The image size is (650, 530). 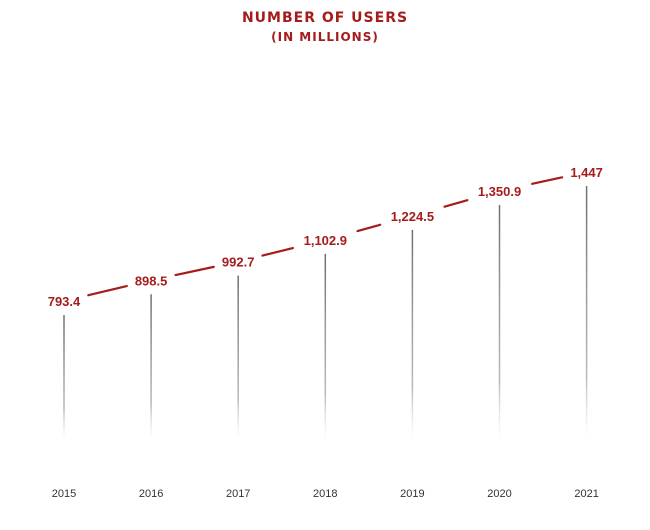 What do you see at coordinates (107, 290) in the screenshot?
I see `series-line-segment-2015-2016` at bounding box center [107, 290].